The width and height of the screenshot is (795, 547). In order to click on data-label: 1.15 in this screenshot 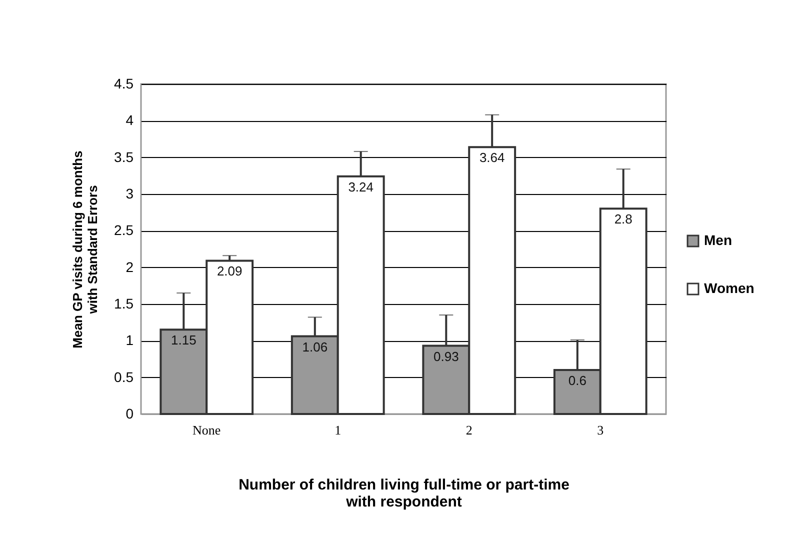, I will do `click(183, 340)`.